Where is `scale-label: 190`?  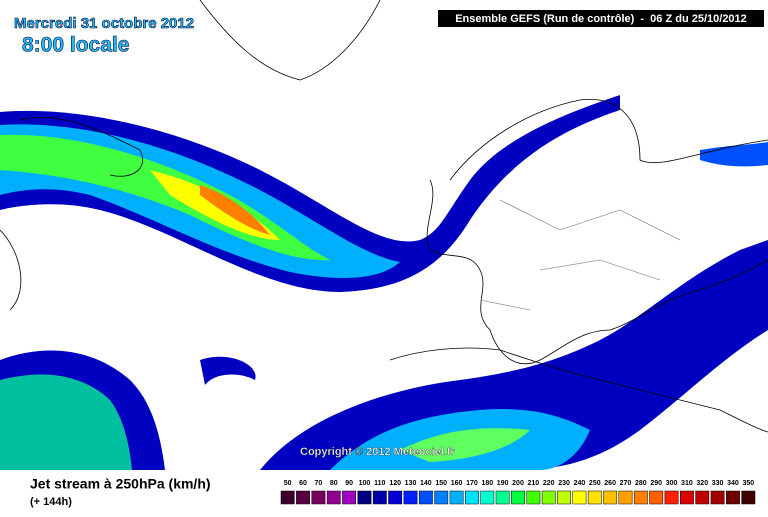
scale-label: 190 is located at coordinates (503, 483).